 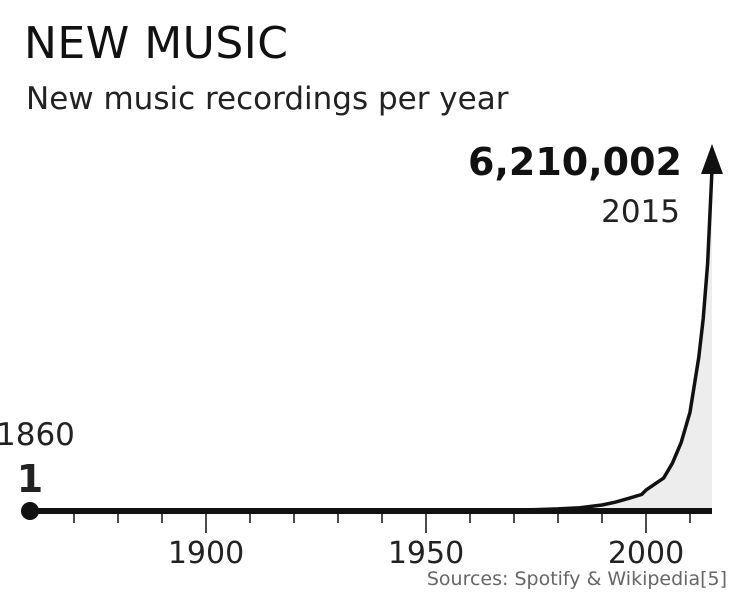 What do you see at coordinates (267, 99) in the screenshot?
I see `chart-subtitle: New music recordings per year` at bounding box center [267, 99].